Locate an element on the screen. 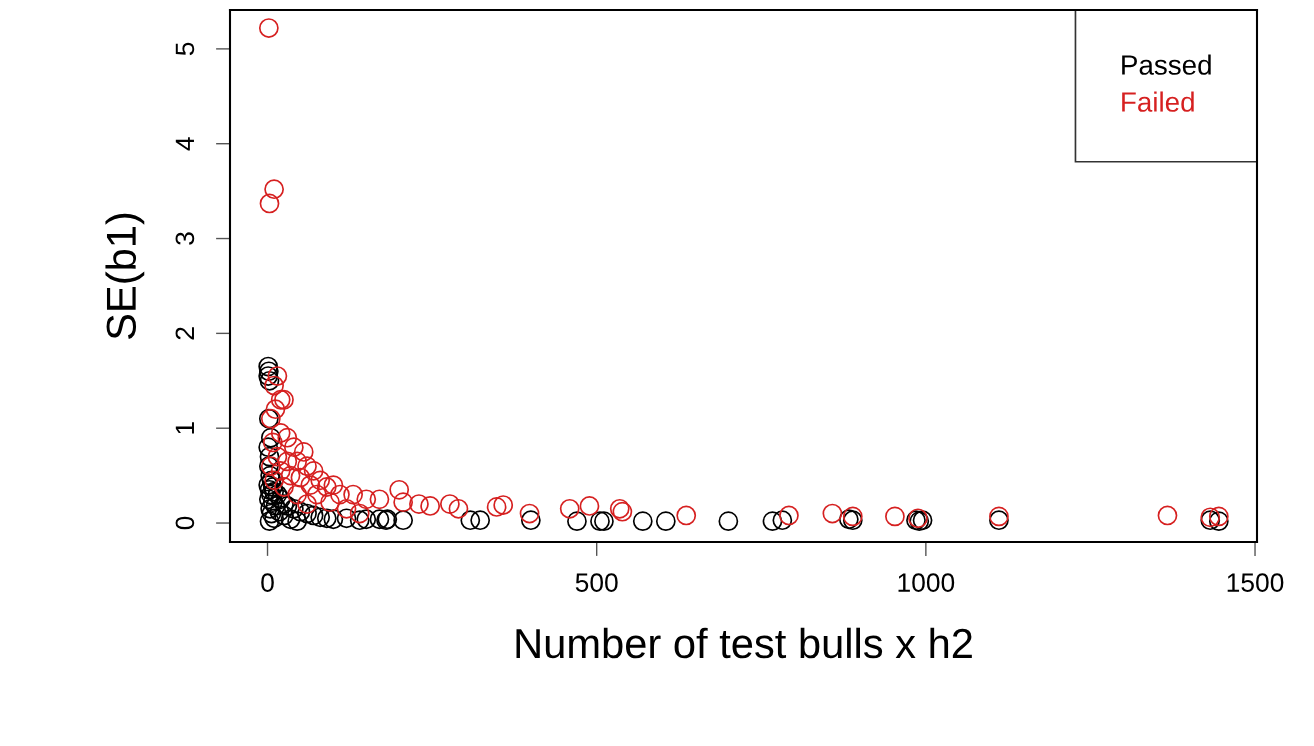 This screenshot has width=1314, height=746. y-tick-label: 2 is located at coordinates (184, 333).